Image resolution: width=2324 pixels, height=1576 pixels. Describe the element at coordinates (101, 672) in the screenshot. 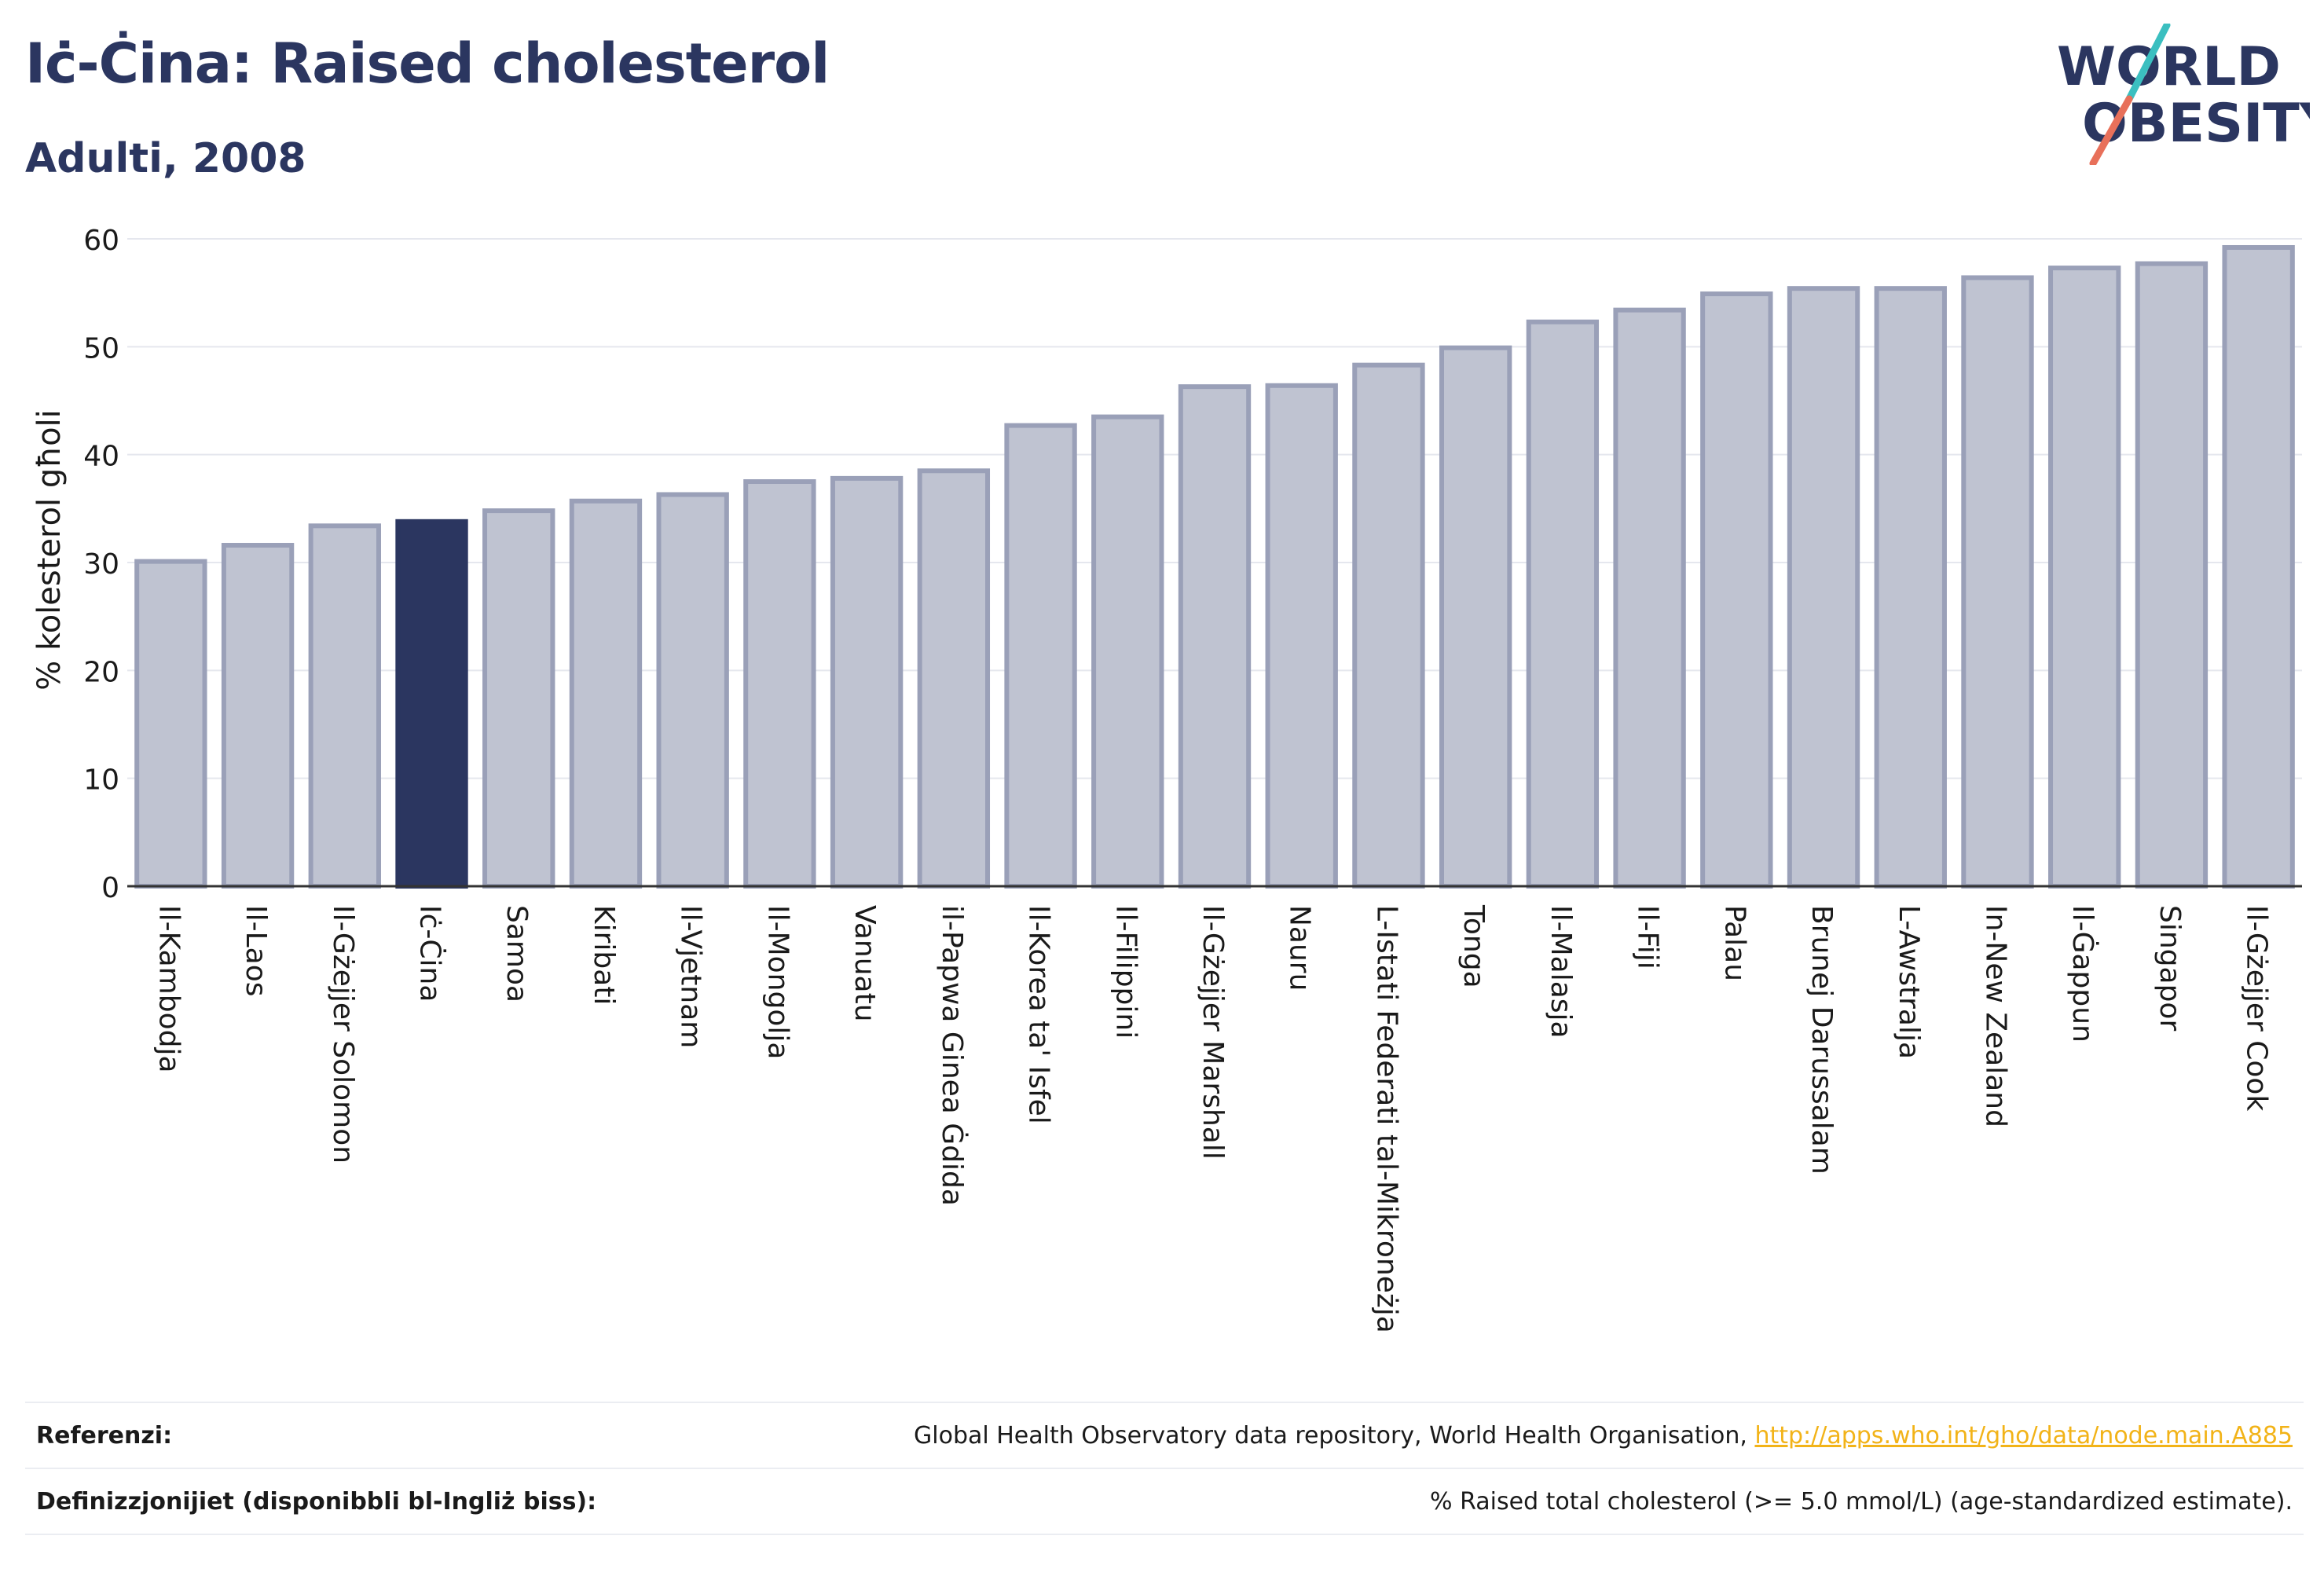

I see `y-tick-label: 20` at that location.